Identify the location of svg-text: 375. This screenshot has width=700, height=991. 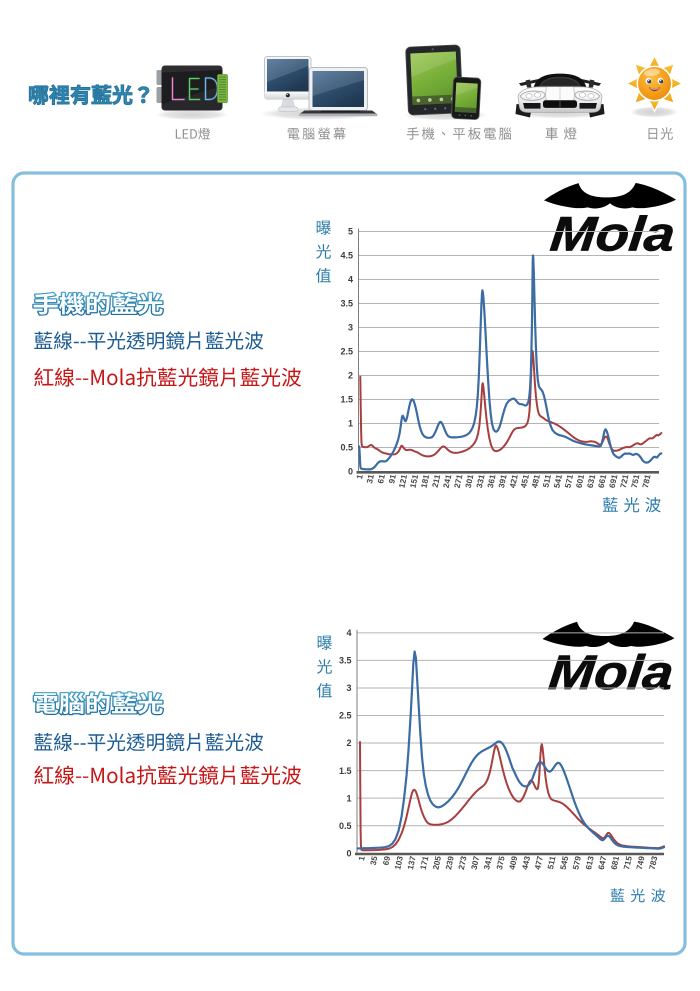
(501, 863).